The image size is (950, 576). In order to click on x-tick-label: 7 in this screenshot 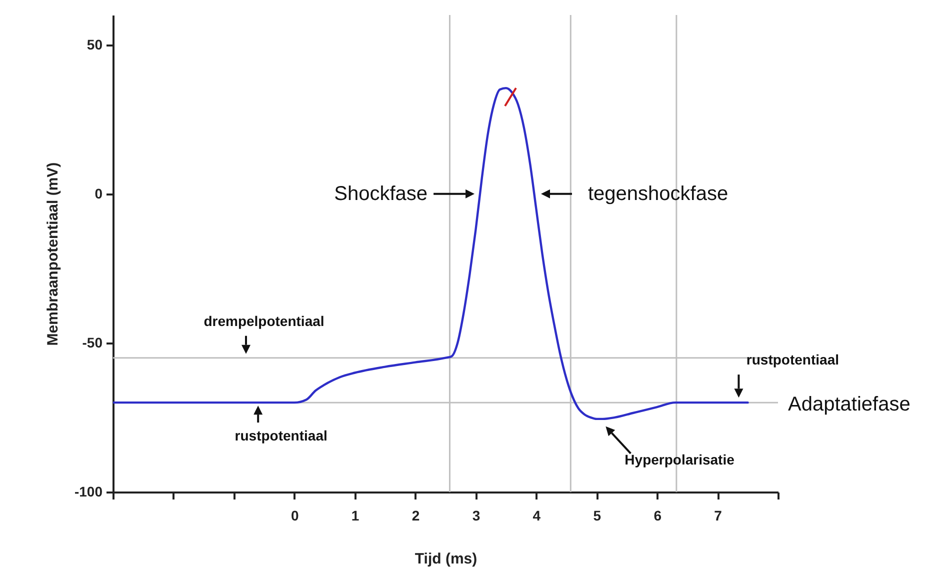, I will do `click(718, 516)`.